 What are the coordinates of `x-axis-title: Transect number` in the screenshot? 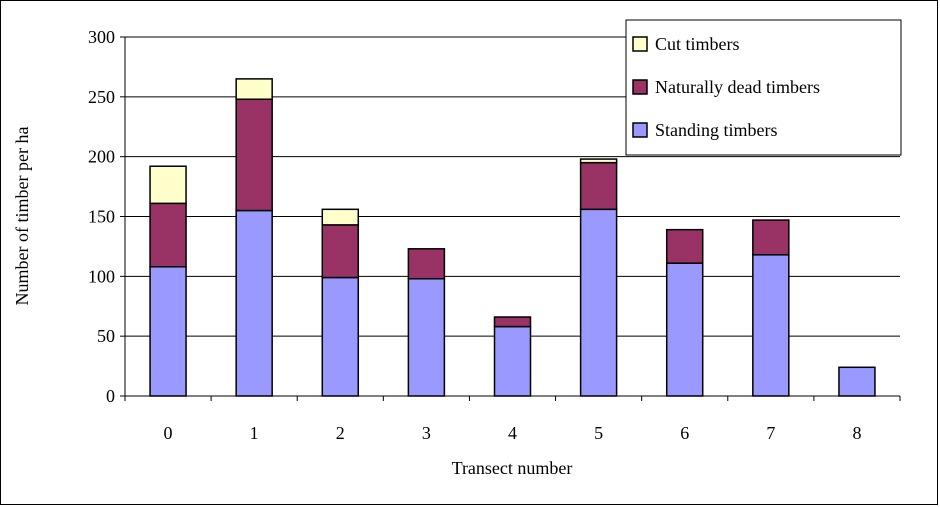 It's located at (512, 468).